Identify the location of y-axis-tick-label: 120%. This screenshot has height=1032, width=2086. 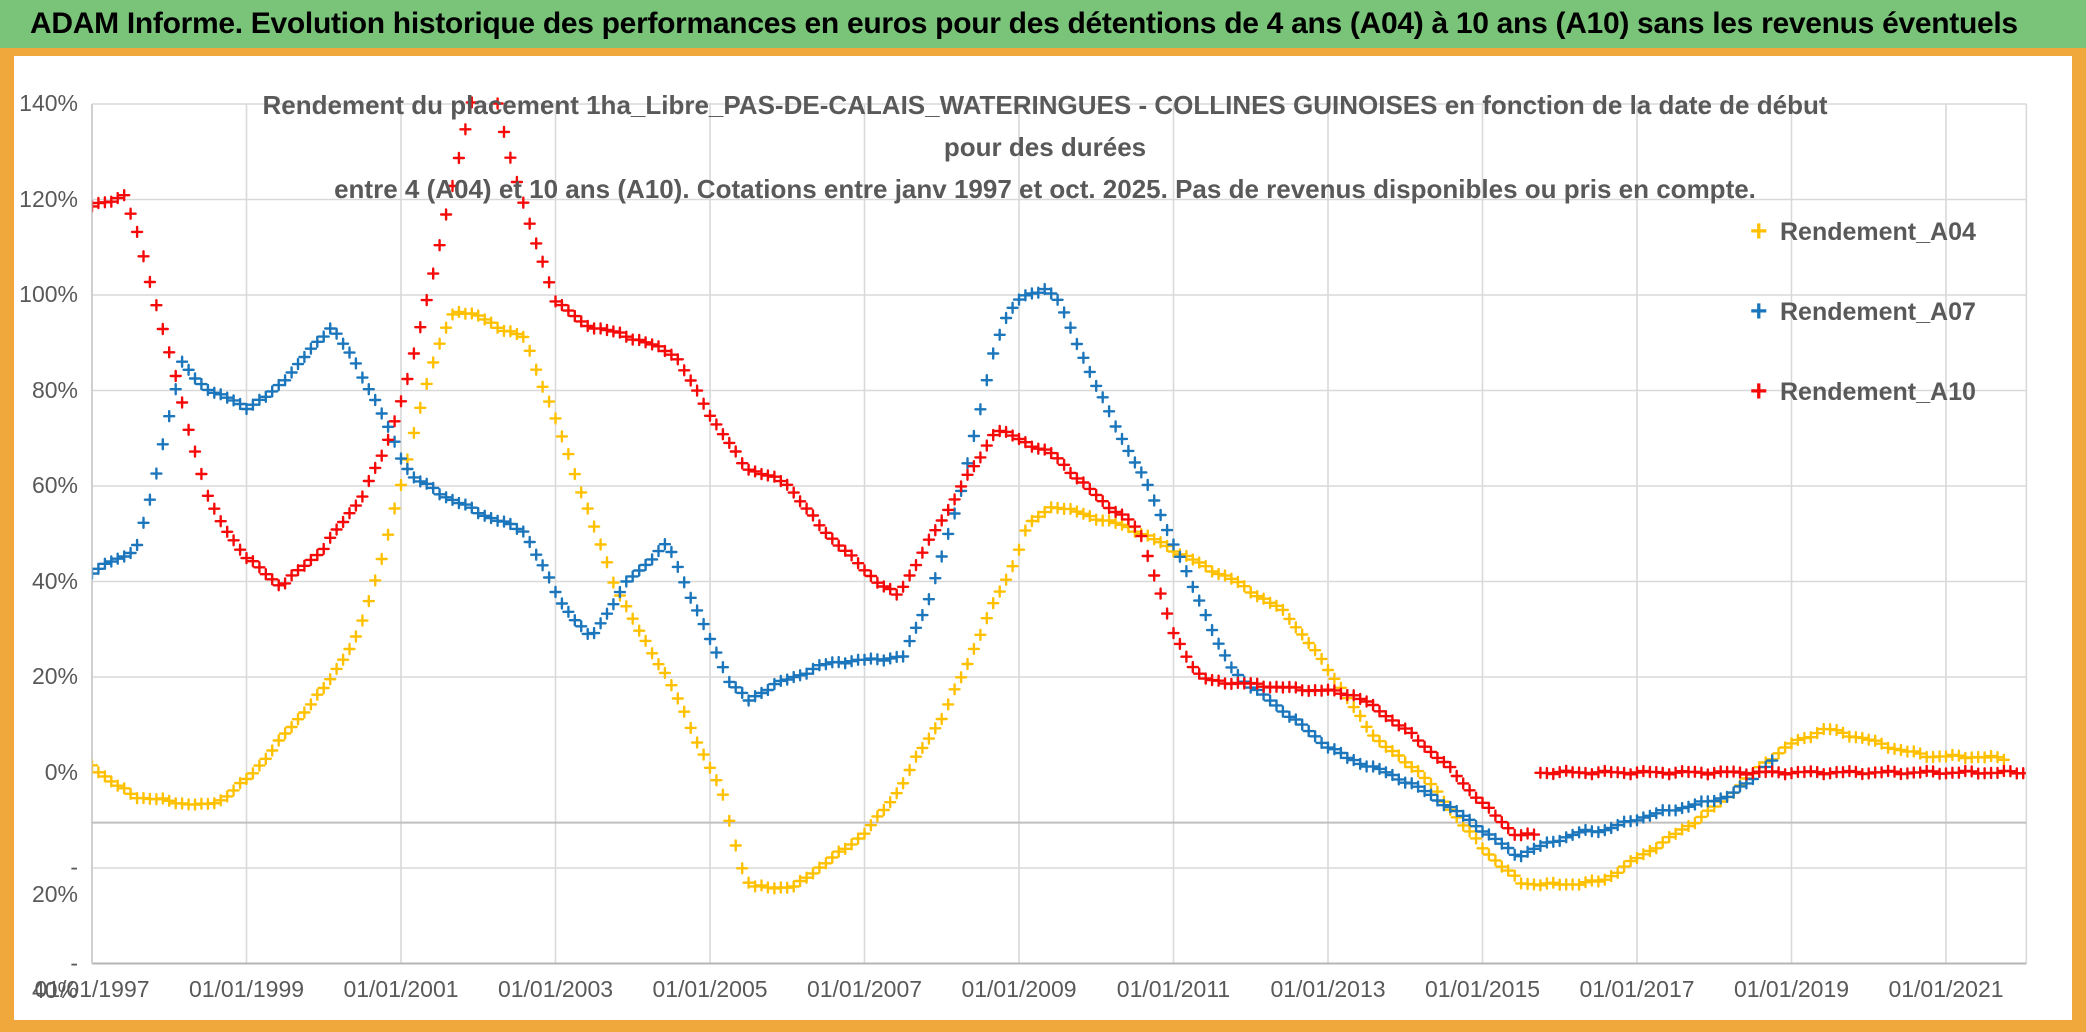
(48, 198).